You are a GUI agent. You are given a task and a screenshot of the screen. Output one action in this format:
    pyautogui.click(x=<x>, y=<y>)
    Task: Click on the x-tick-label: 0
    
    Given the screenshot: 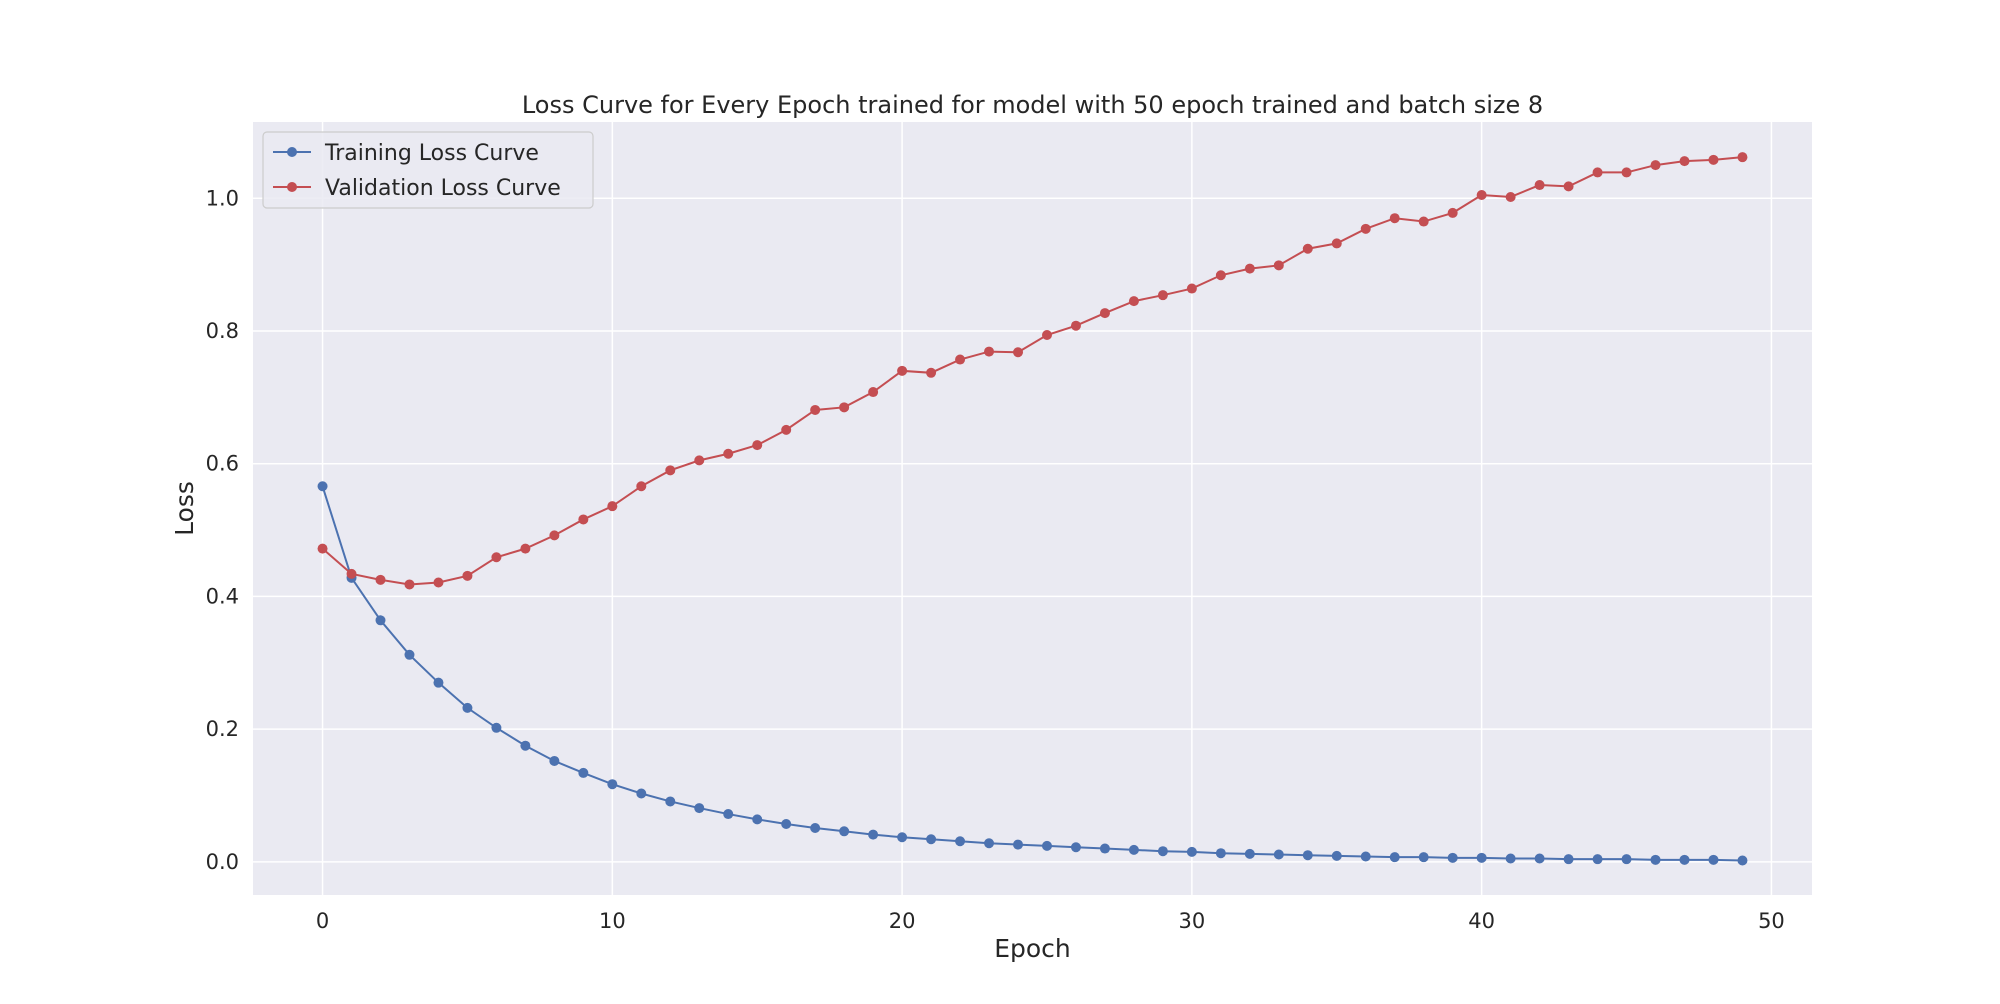 What is the action you would take?
    pyautogui.click(x=322, y=921)
    